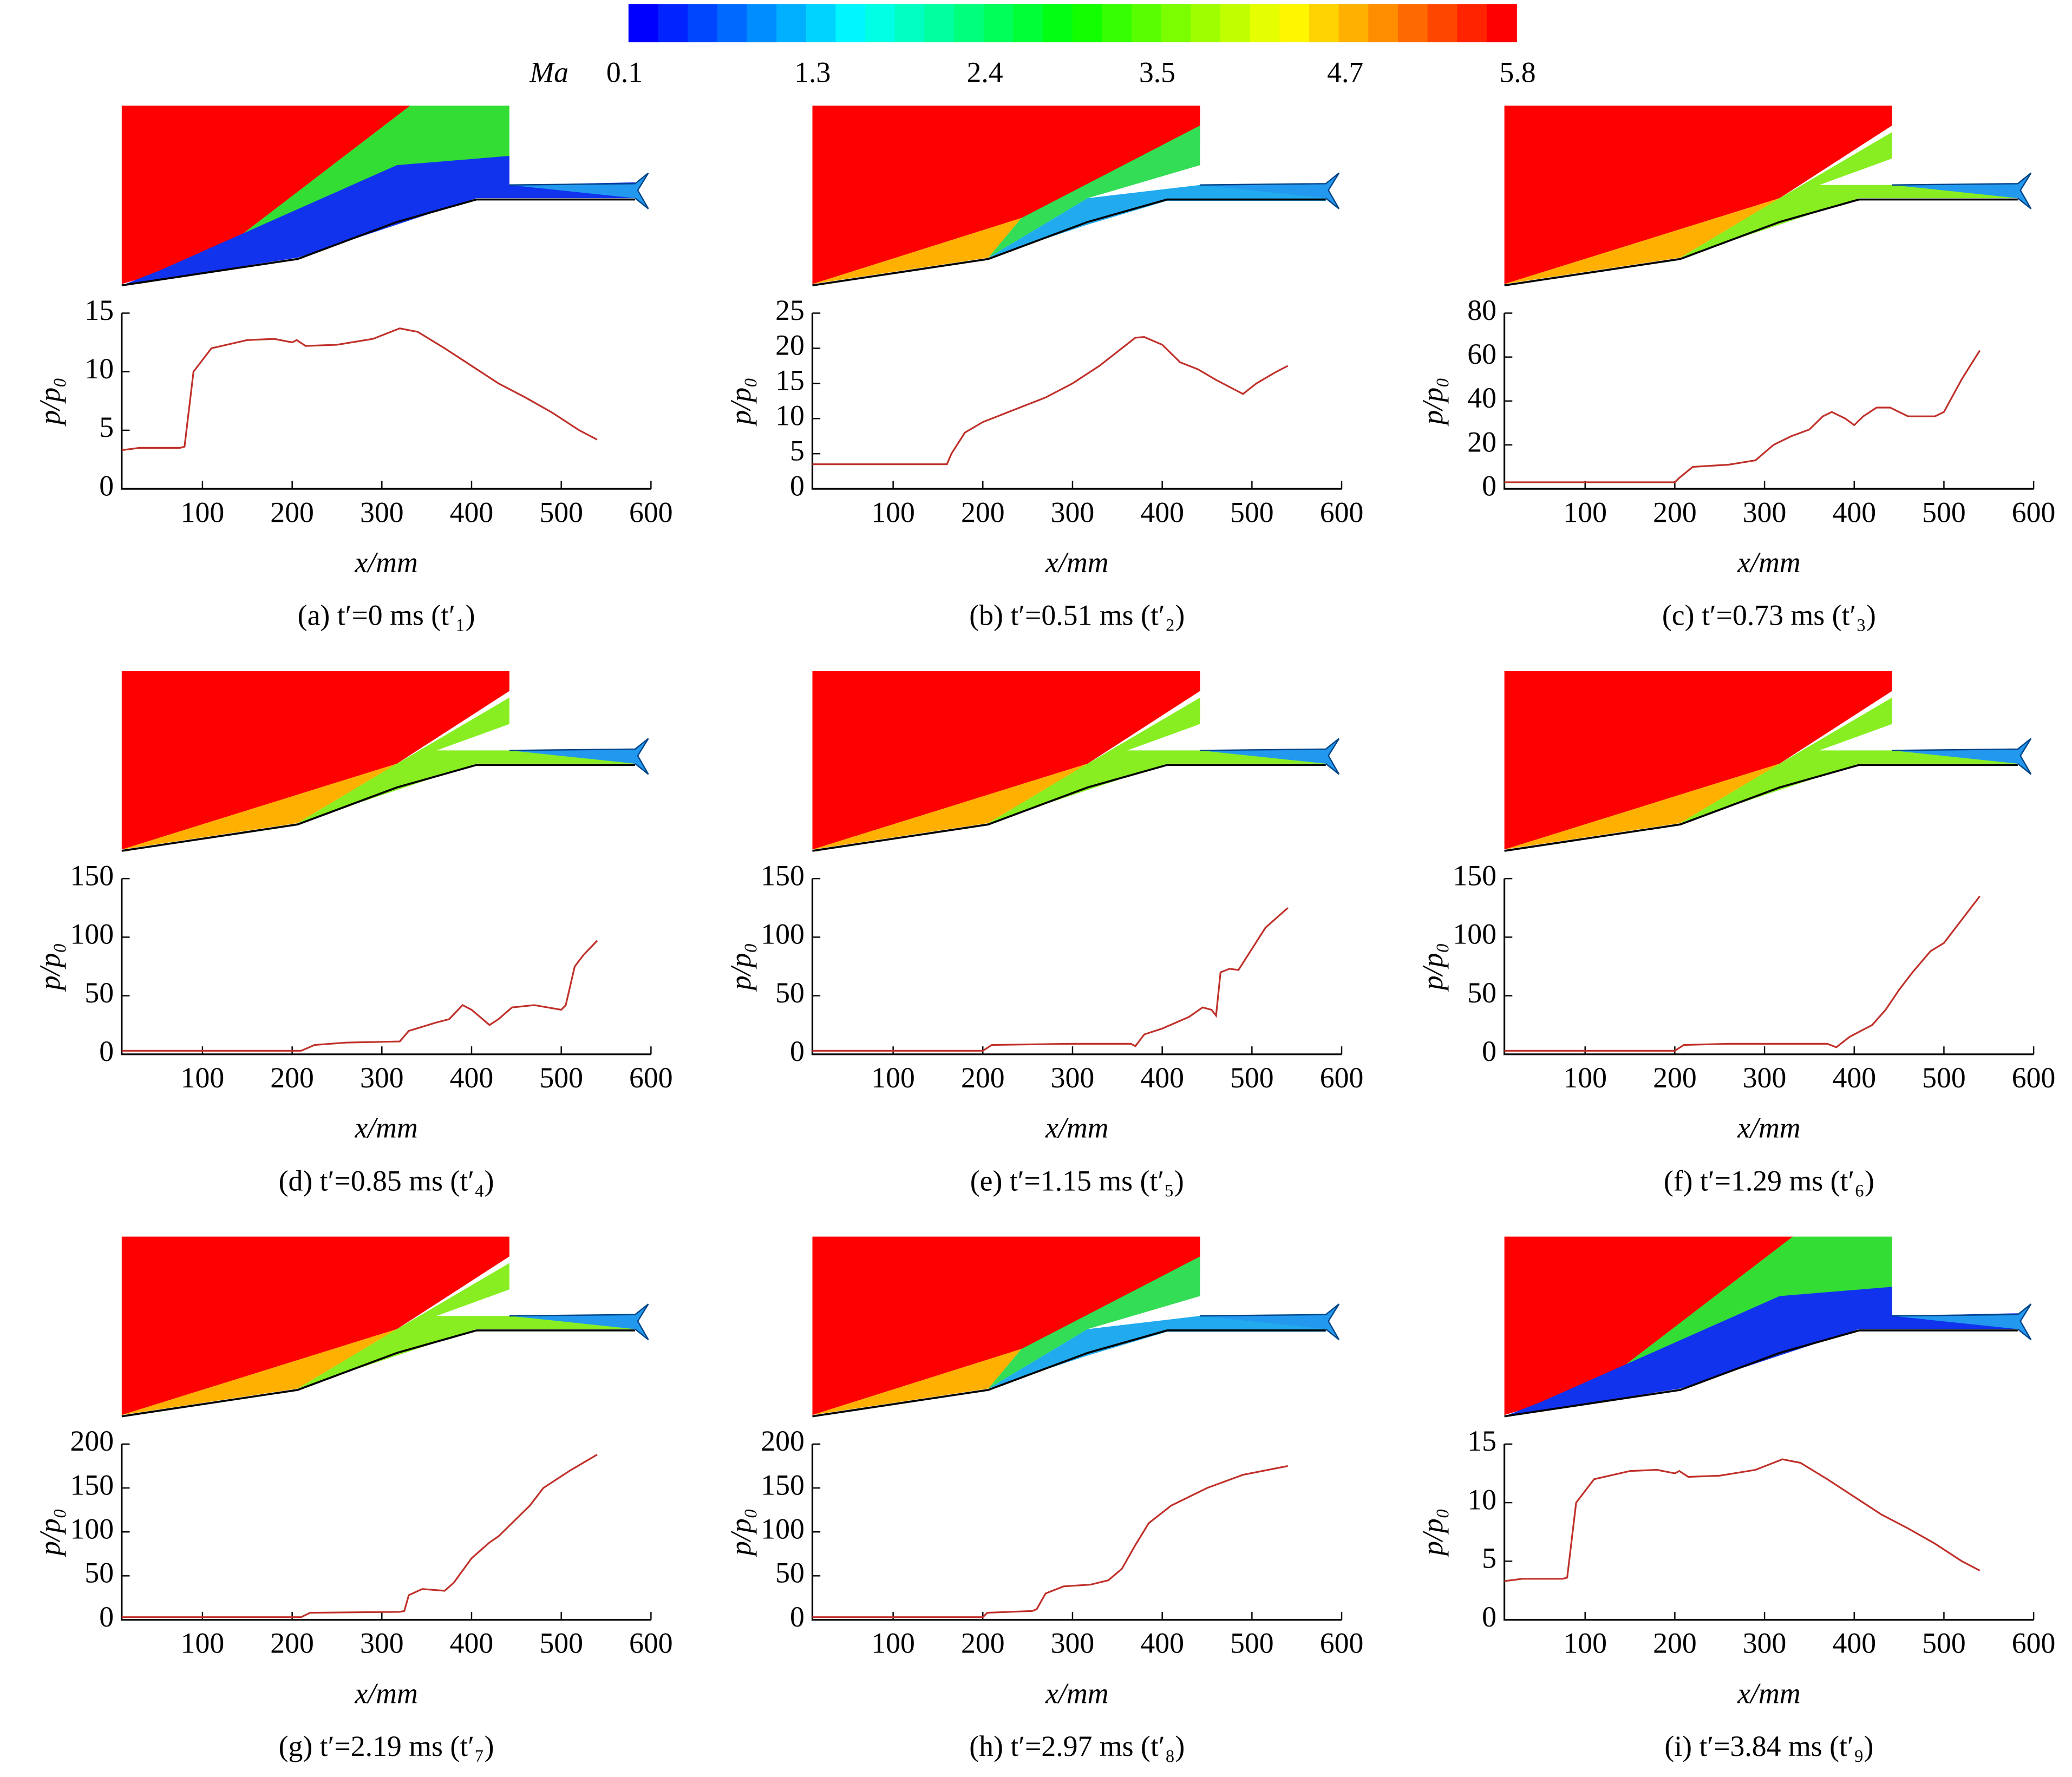 The width and height of the screenshot is (2072, 1777). What do you see at coordinates (1489, 1558) in the screenshot?
I see `y-tick-label: 5` at bounding box center [1489, 1558].